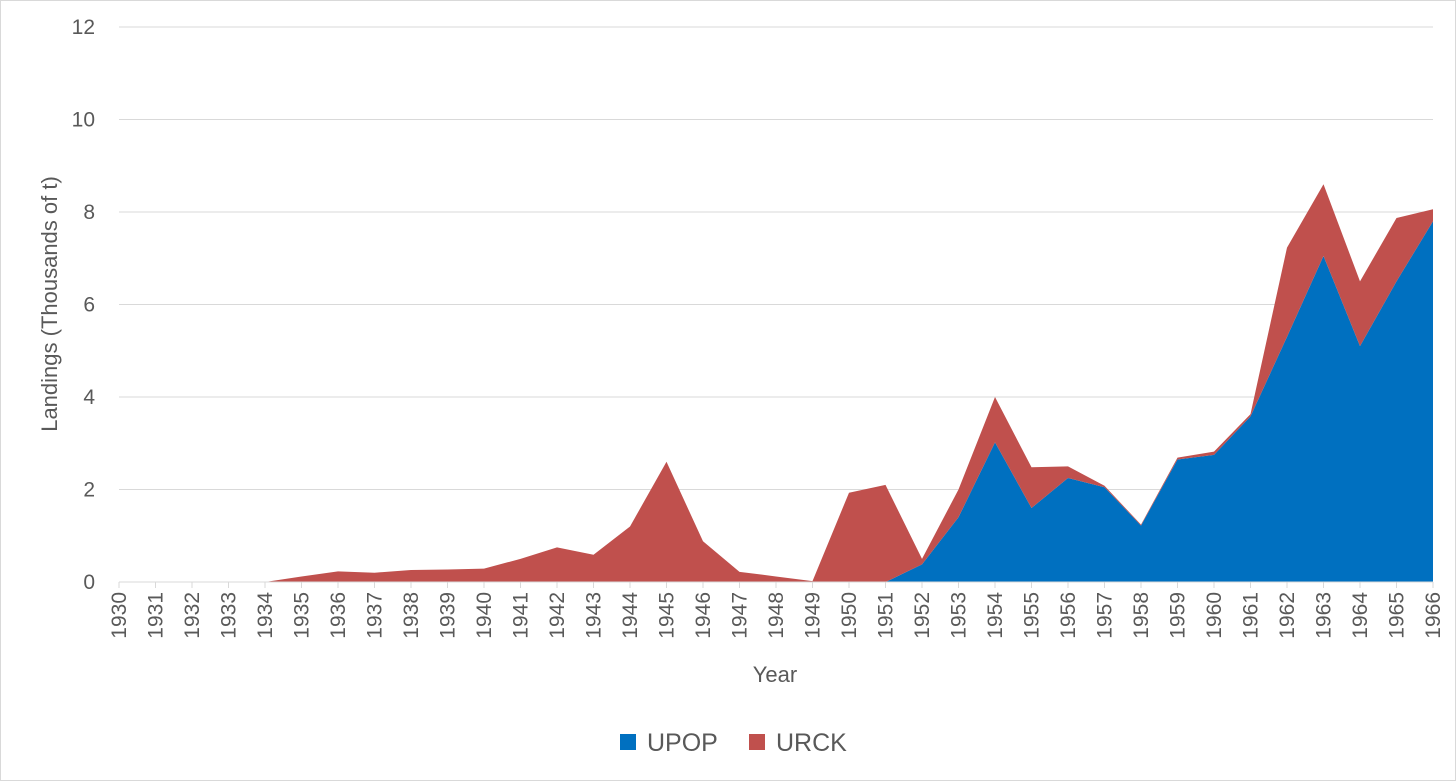 The image size is (1456, 782). I want to click on x-tick-label: 1934, so click(265, 615).